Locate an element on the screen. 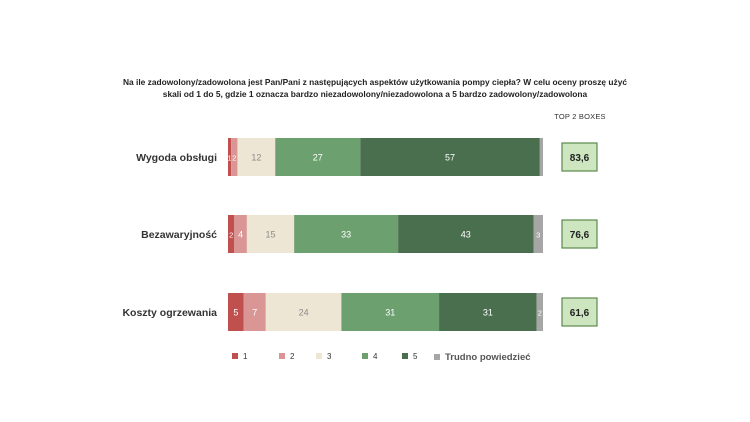 The width and height of the screenshot is (750, 422). legend-item: Trudno powiedzieć is located at coordinates (482, 357).